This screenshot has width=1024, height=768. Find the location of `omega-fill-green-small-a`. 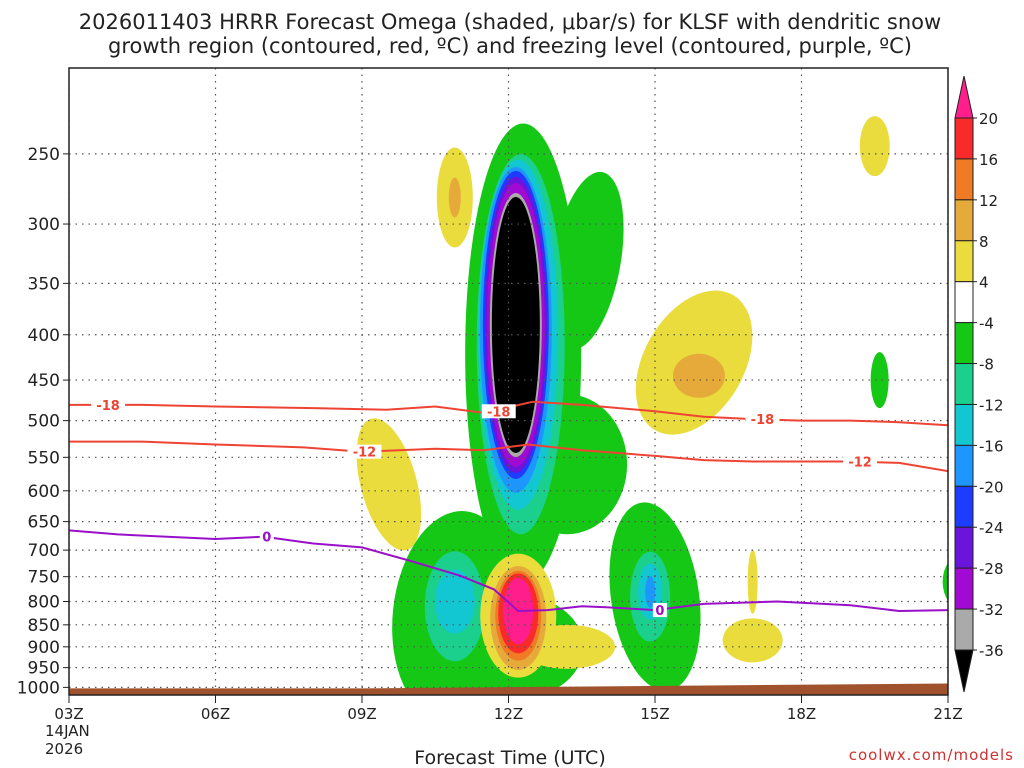

omega-fill-green-small-a is located at coordinates (945, 581).